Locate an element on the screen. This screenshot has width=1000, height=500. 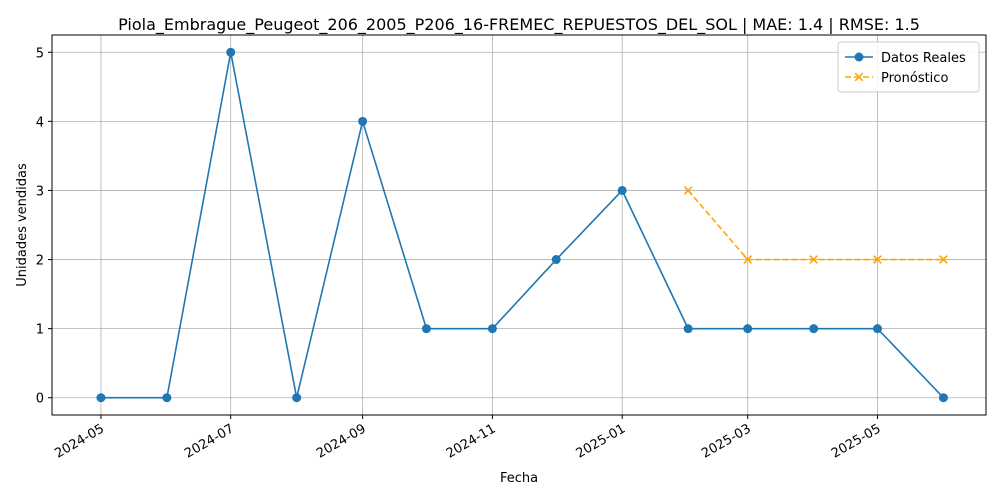
x-tick-label: 2024-07 is located at coordinates (209, 441).